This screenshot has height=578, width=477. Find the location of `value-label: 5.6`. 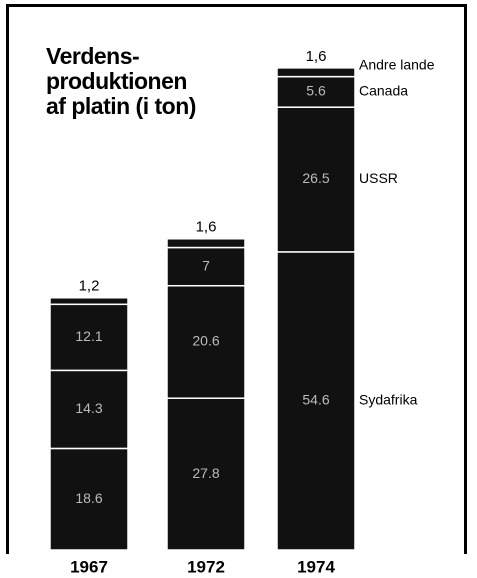

value-label: 5.6 is located at coordinates (316, 91).